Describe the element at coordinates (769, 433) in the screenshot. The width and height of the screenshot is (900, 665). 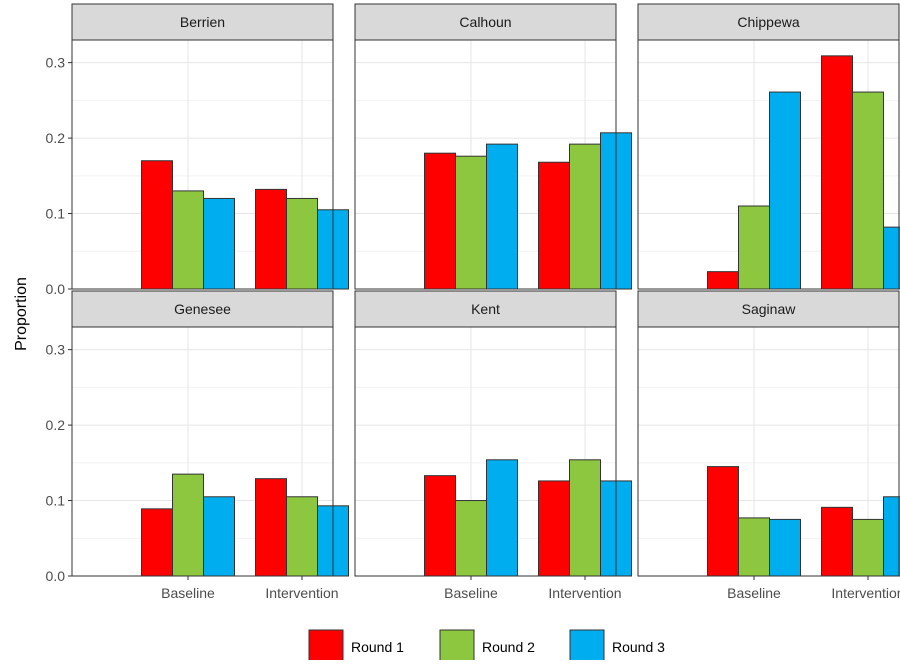
I see `facet-saginaw: Saginaw` at that location.